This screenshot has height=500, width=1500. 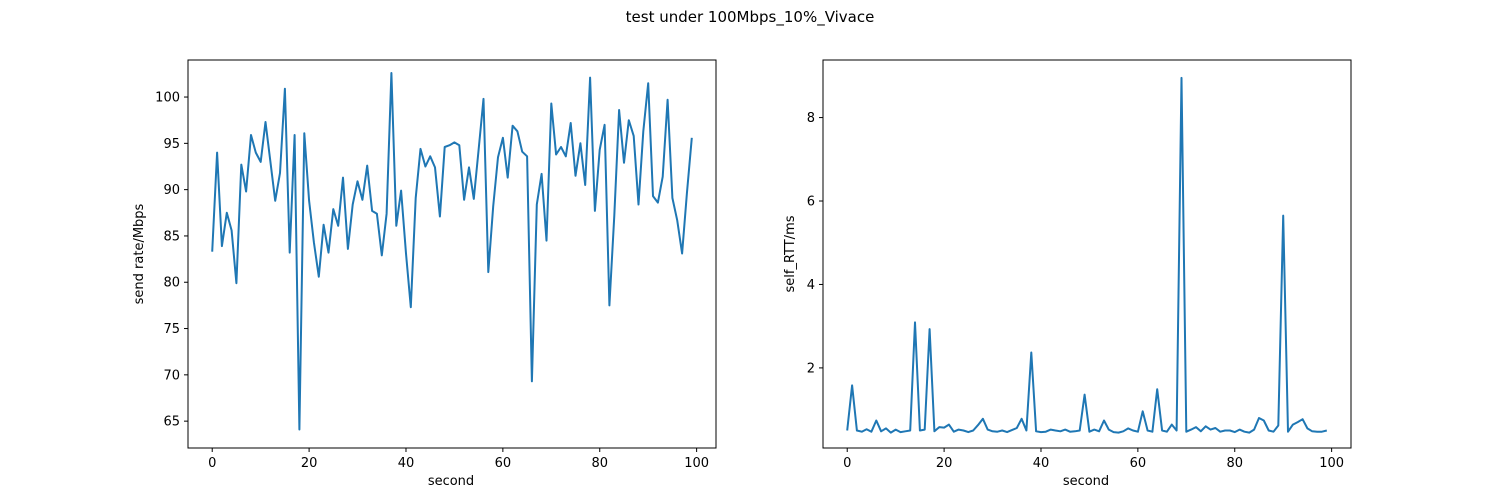 I want to click on y-tick-label: 8, so click(x=811, y=118).